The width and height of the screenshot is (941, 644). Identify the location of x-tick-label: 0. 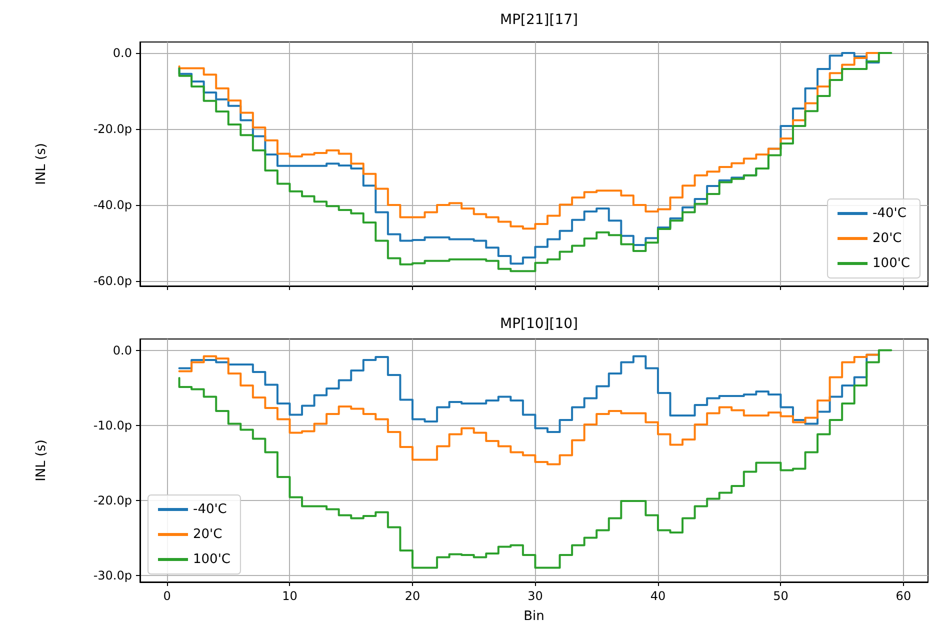
(167, 596).